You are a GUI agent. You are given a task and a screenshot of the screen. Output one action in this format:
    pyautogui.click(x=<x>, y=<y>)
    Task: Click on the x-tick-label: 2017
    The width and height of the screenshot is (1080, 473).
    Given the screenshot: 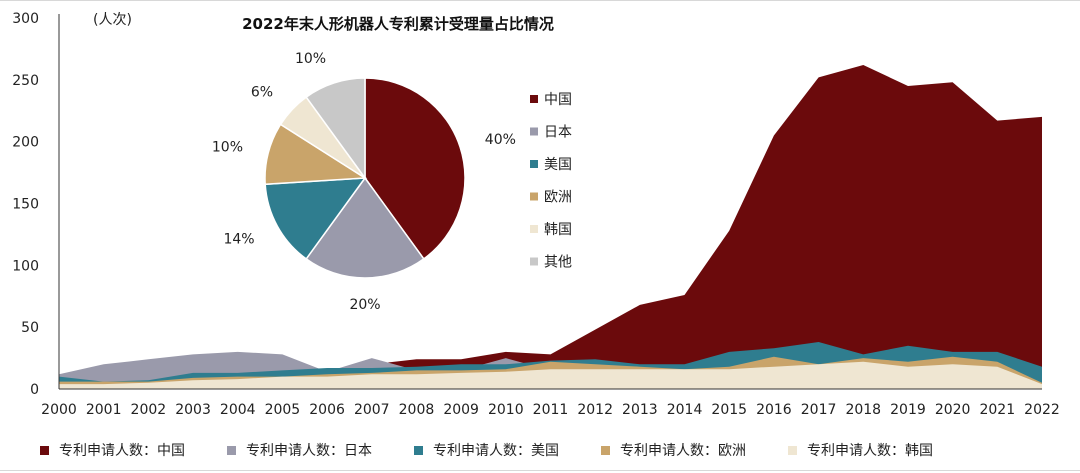 What is the action you would take?
    pyautogui.click(x=819, y=410)
    